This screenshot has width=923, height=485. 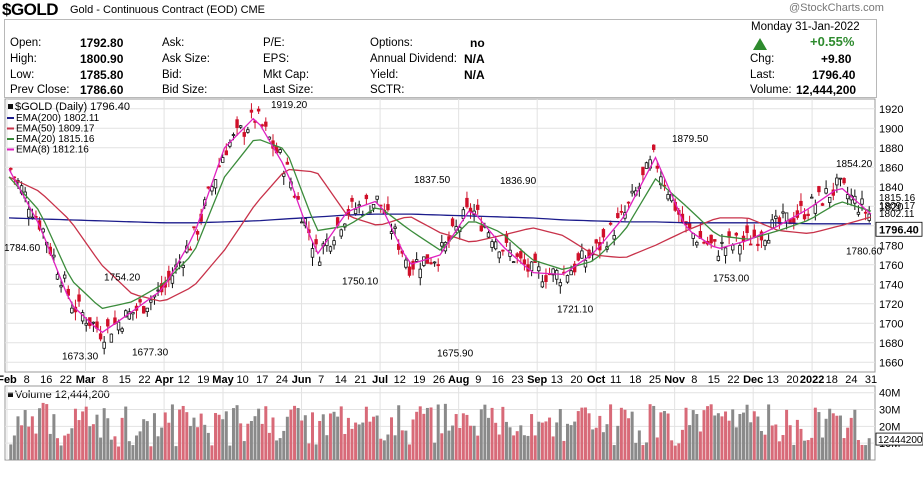 What do you see at coordinates (891, 110) in the screenshot?
I see `price-tick-label: 1920` at bounding box center [891, 110].